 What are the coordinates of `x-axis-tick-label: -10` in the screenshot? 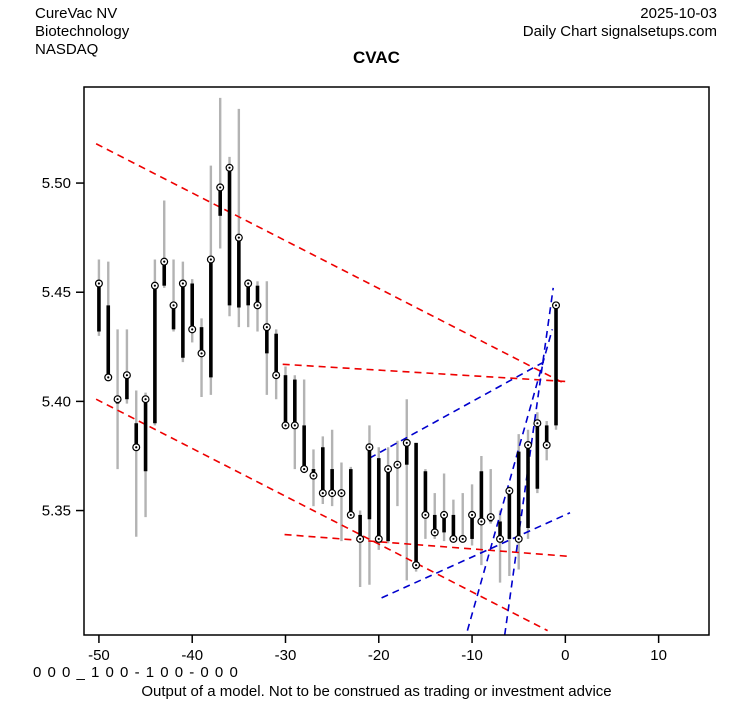 It's located at (472, 655).